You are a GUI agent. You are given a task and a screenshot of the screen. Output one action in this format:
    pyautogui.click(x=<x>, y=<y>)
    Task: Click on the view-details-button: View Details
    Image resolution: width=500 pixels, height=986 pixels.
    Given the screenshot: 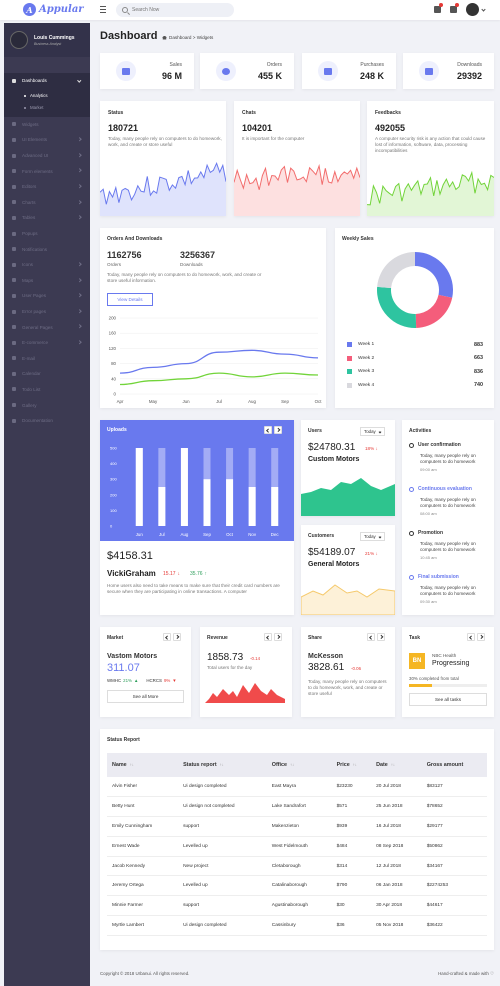 What is the action you would take?
    pyautogui.click(x=130, y=299)
    